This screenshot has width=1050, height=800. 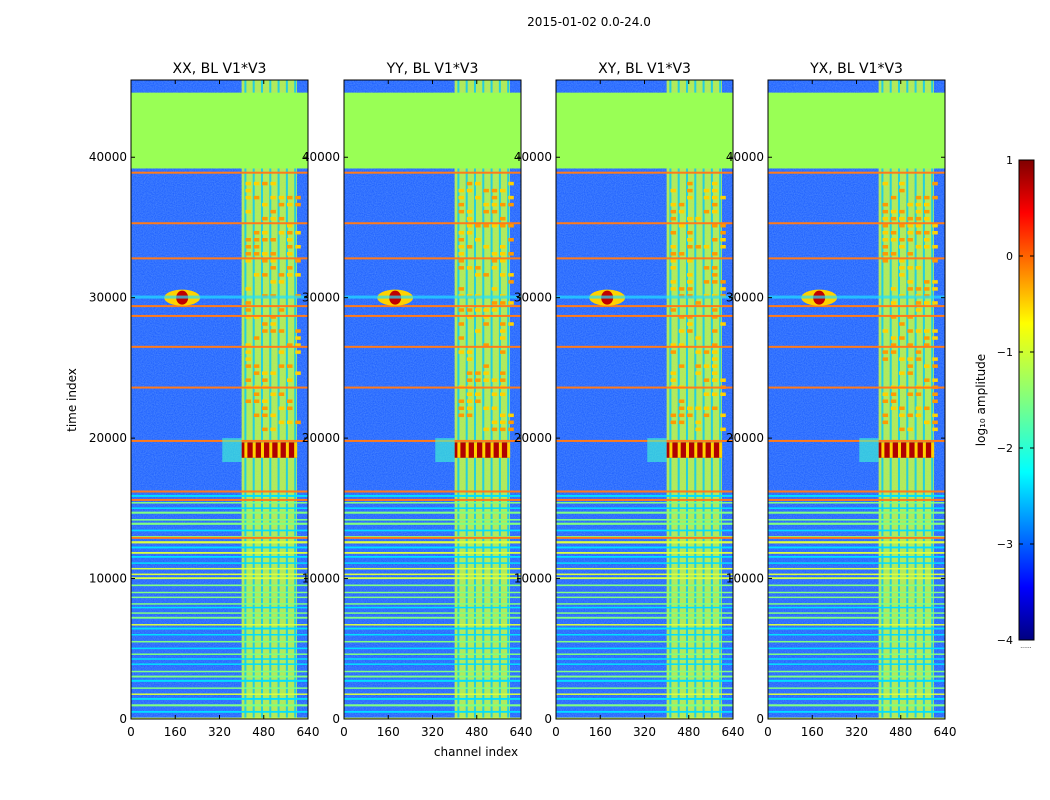 What do you see at coordinates (644, 297) in the screenshot?
I see `rfi-spike-line` at bounding box center [644, 297].